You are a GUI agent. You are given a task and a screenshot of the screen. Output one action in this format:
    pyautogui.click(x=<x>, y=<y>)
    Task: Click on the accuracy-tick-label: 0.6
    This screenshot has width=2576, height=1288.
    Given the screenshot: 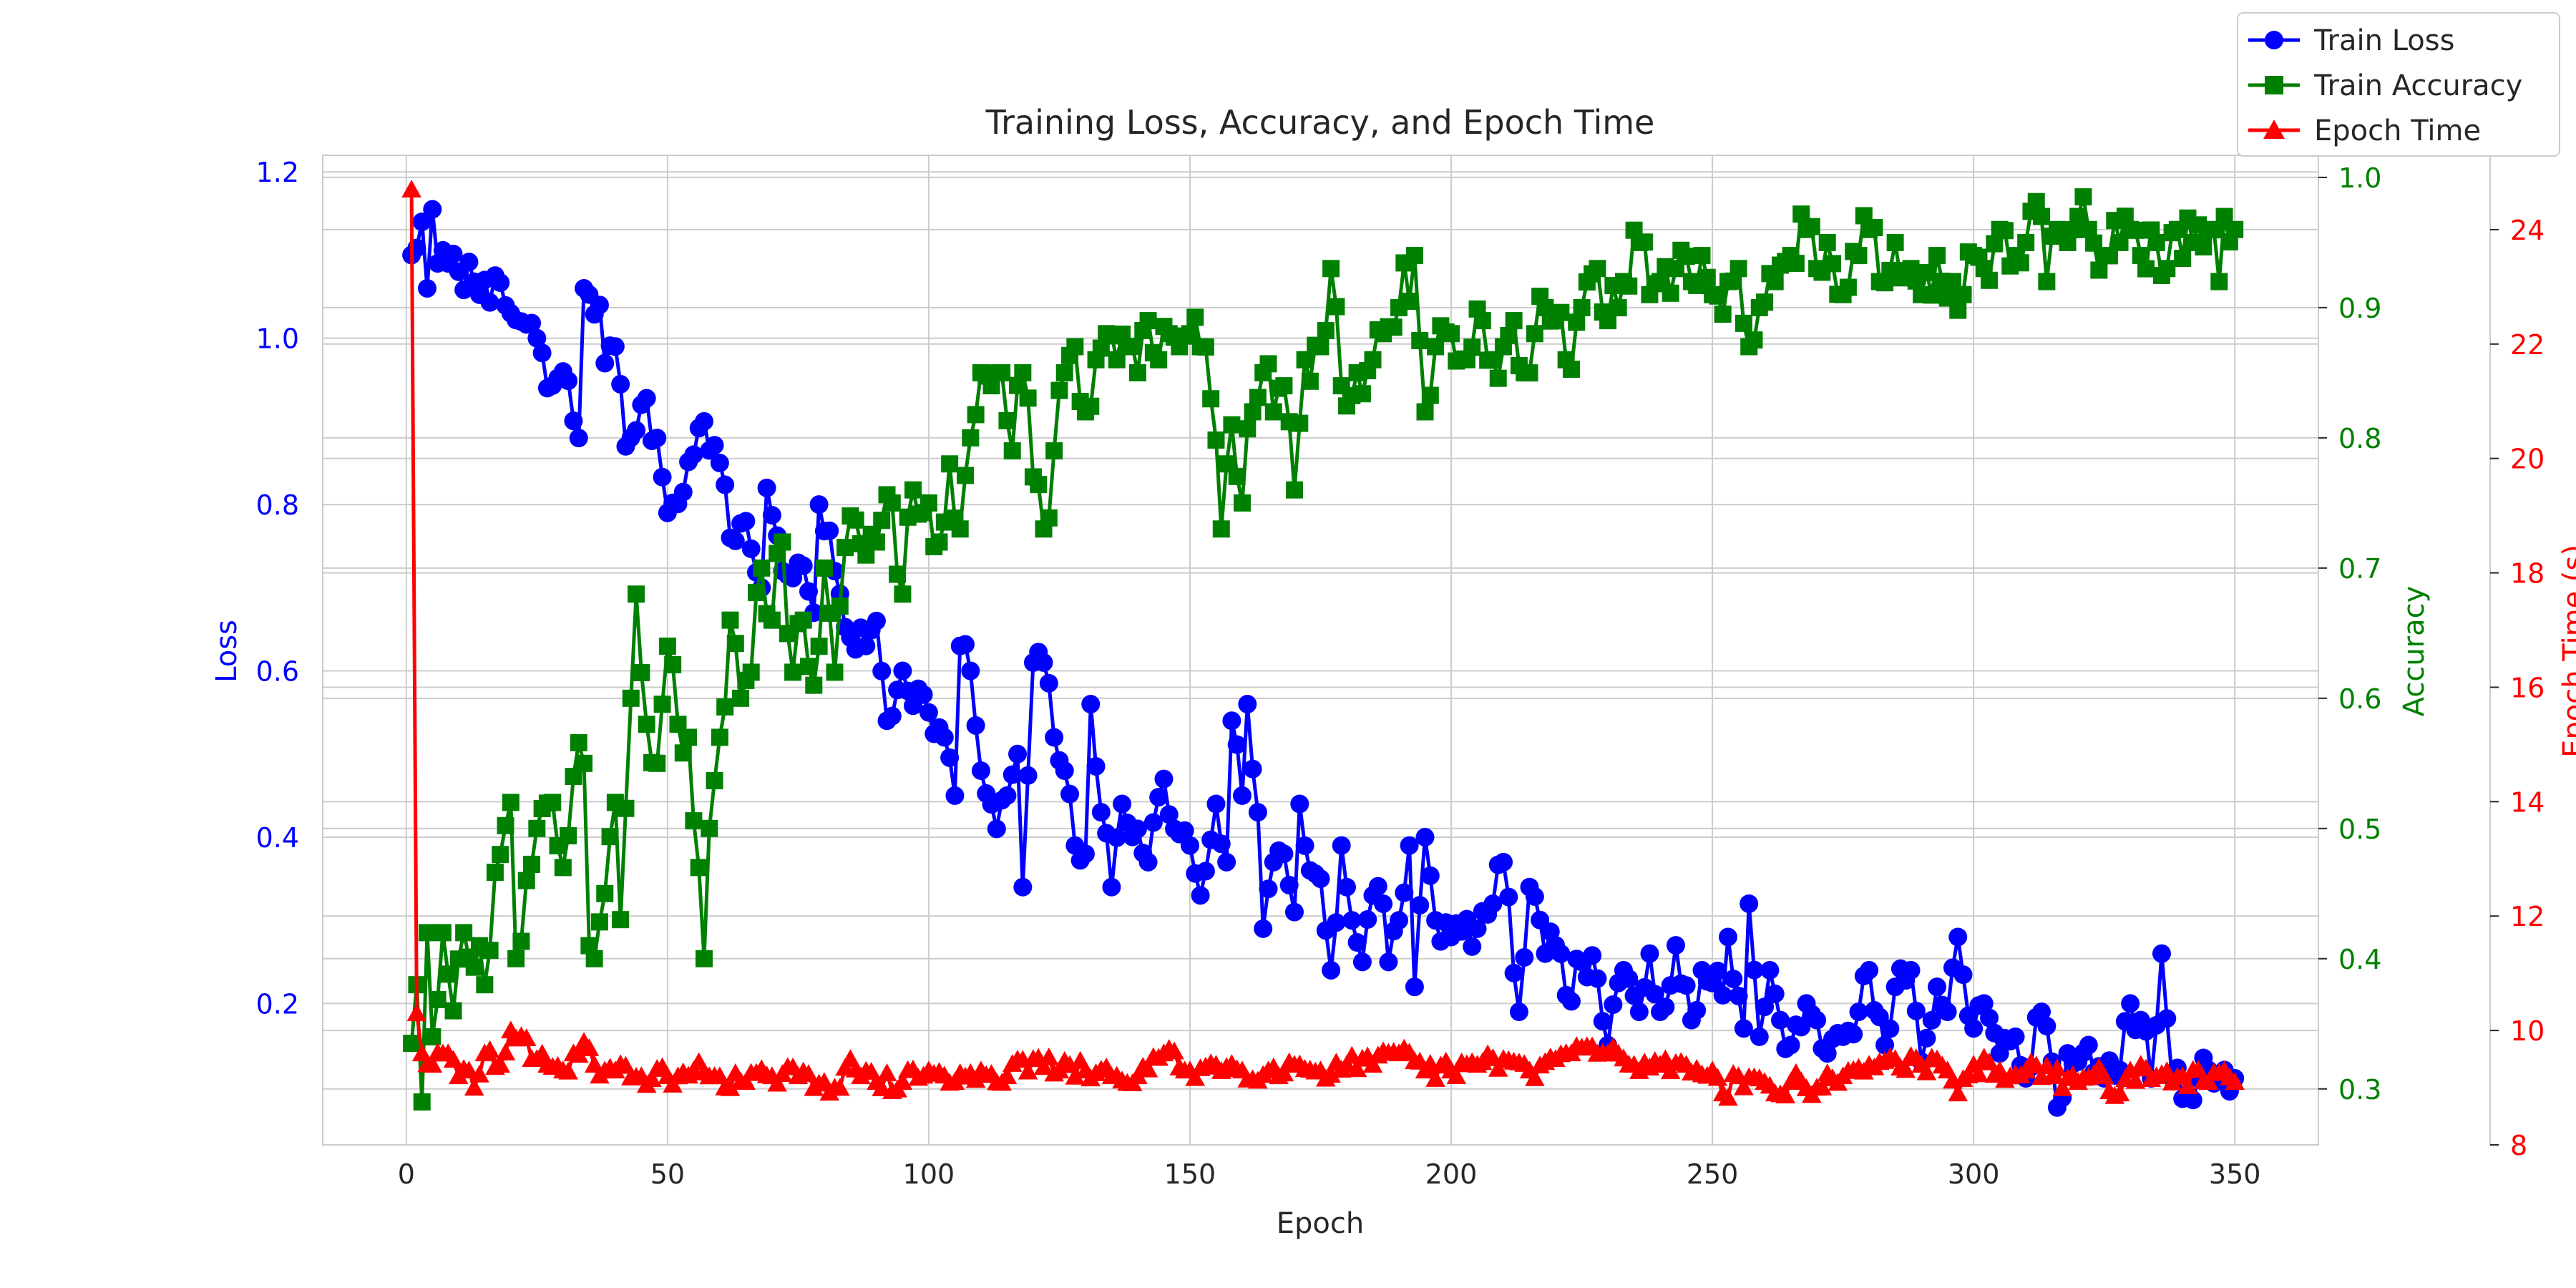 What is the action you would take?
    pyautogui.click(x=2359, y=699)
    